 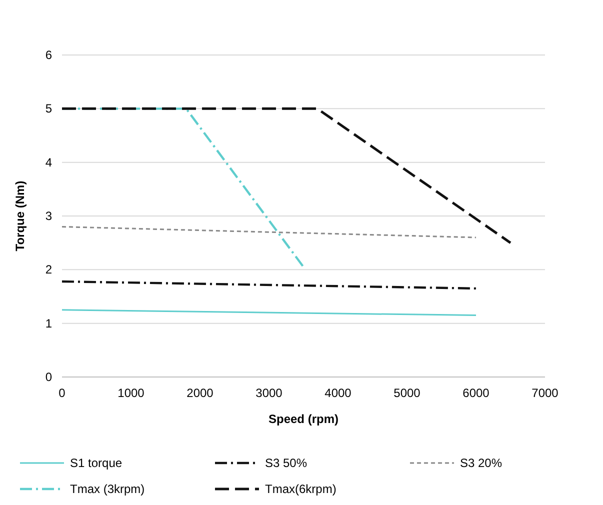 What do you see at coordinates (300, 489) in the screenshot?
I see `legend-label: Tmax(6krpm)` at bounding box center [300, 489].